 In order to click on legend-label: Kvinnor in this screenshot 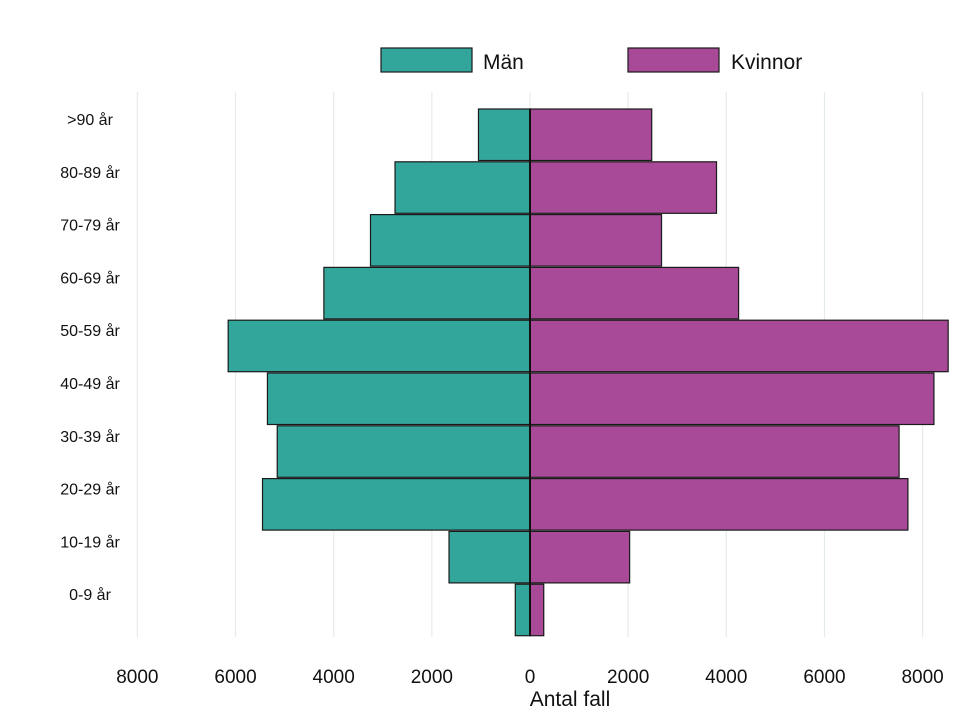, I will do `click(766, 62)`.